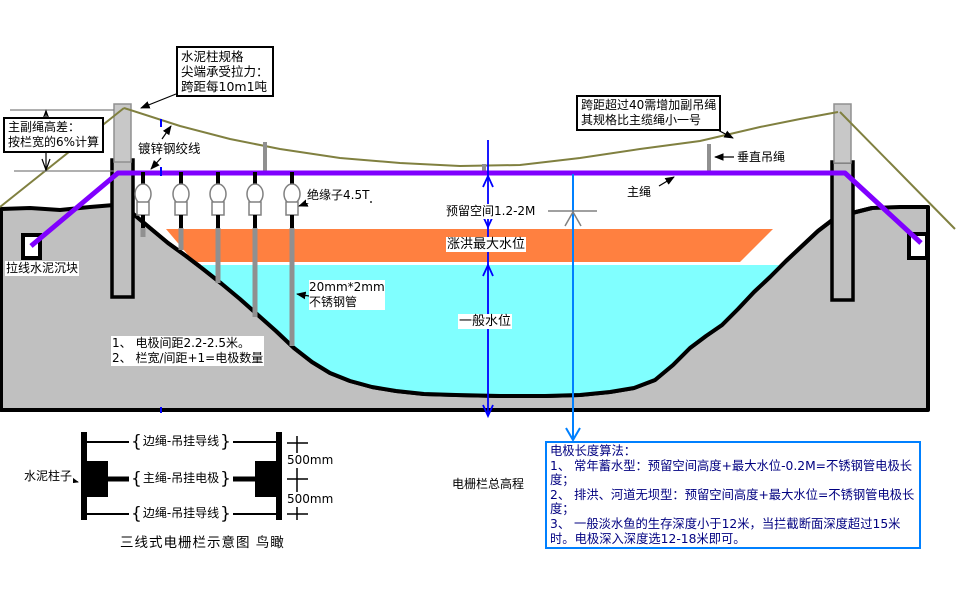 The width and height of the screenshot is (961, 613). I want to click on detail-caption: 三线式电栅栏示意图 鸟瞰, so click(202, 543).